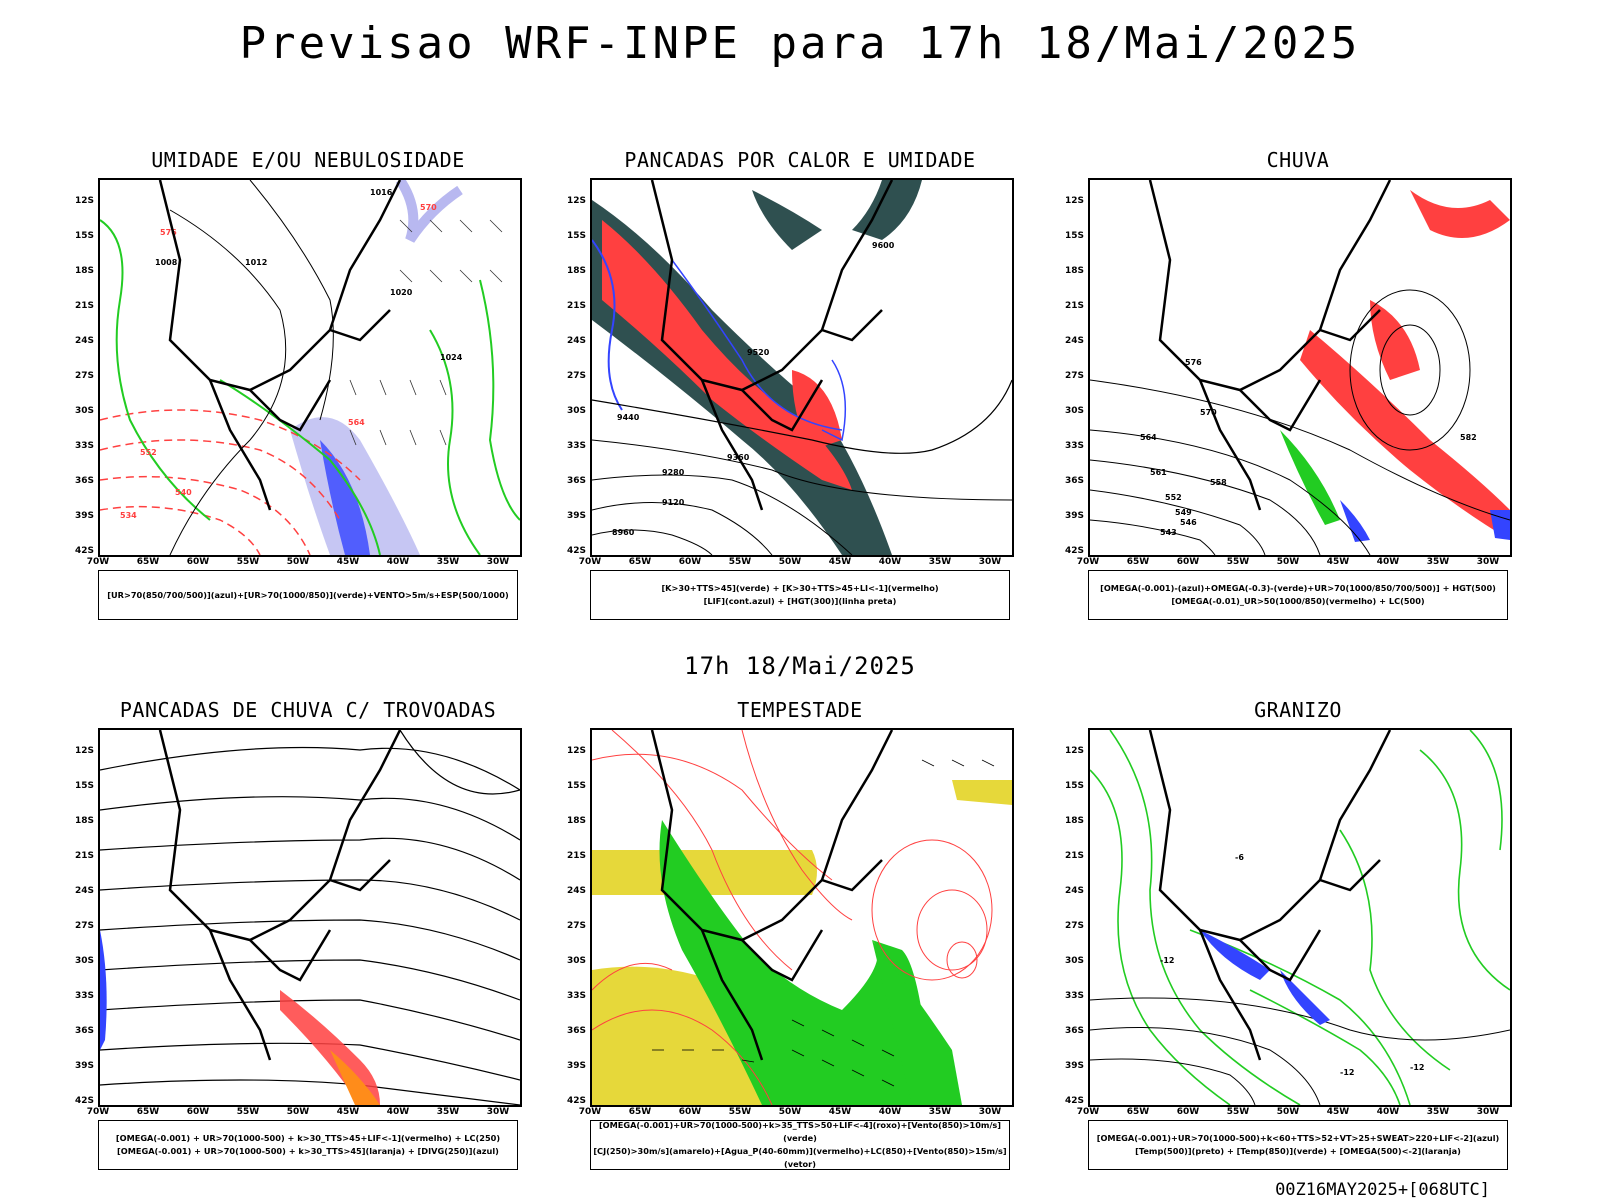 Image resolution: width=1600 pixels, height=1200 pixels. I want to click on contour-label: 8960, so click(623, 532).